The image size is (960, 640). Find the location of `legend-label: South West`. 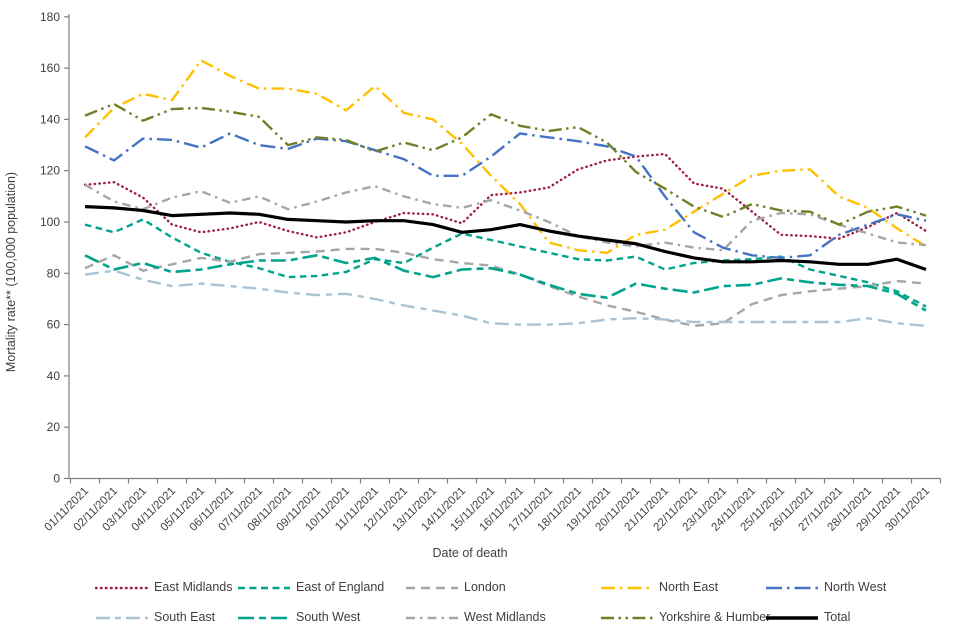

legend-label: South West is located at coordinates (328, 617).